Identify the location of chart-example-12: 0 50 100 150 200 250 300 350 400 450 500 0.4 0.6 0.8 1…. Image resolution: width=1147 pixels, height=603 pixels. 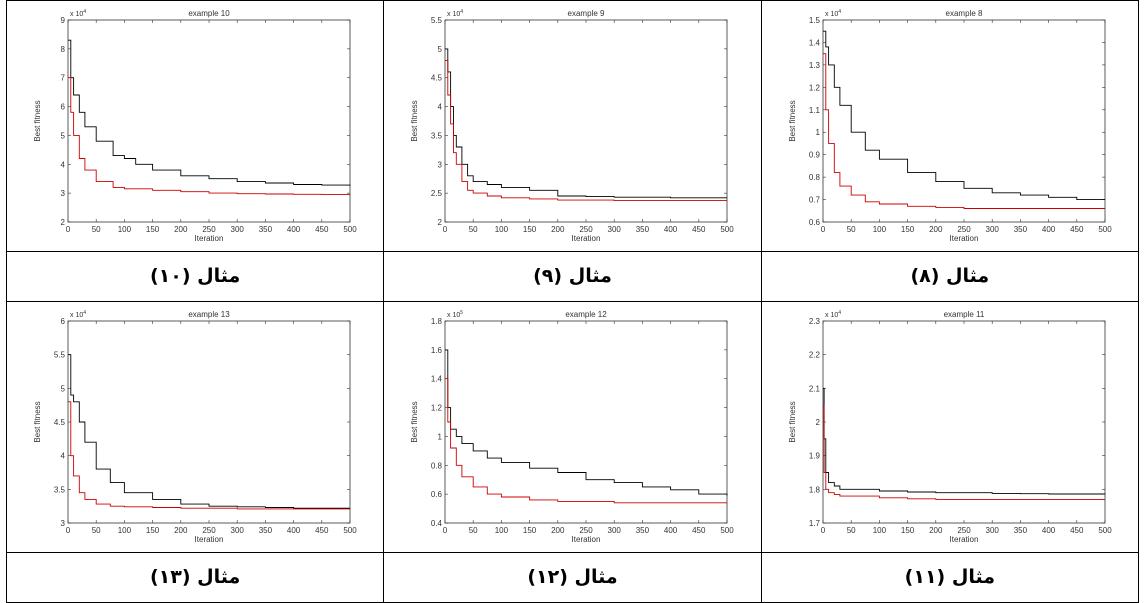
(572, 427).